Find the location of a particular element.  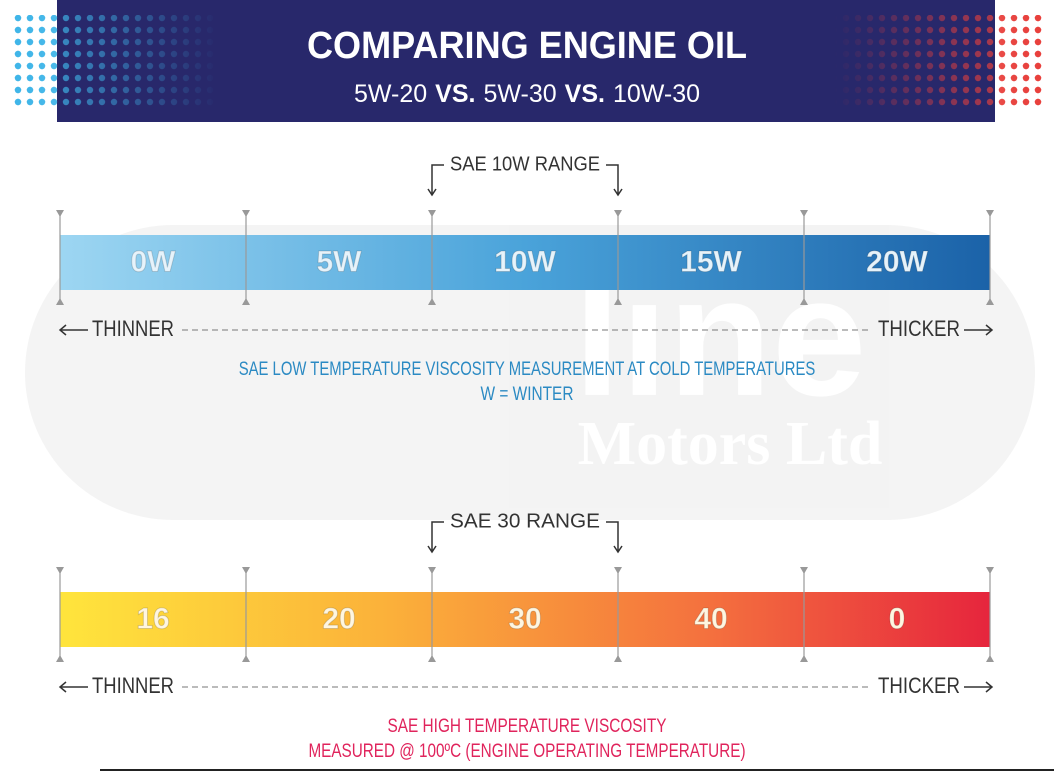

dots-right-over is located at coordinates (939, 62).